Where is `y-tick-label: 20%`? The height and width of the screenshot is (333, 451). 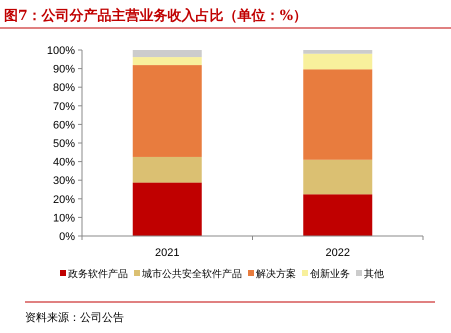
y-tick-label: 20% is located at coordinates (64, 200).